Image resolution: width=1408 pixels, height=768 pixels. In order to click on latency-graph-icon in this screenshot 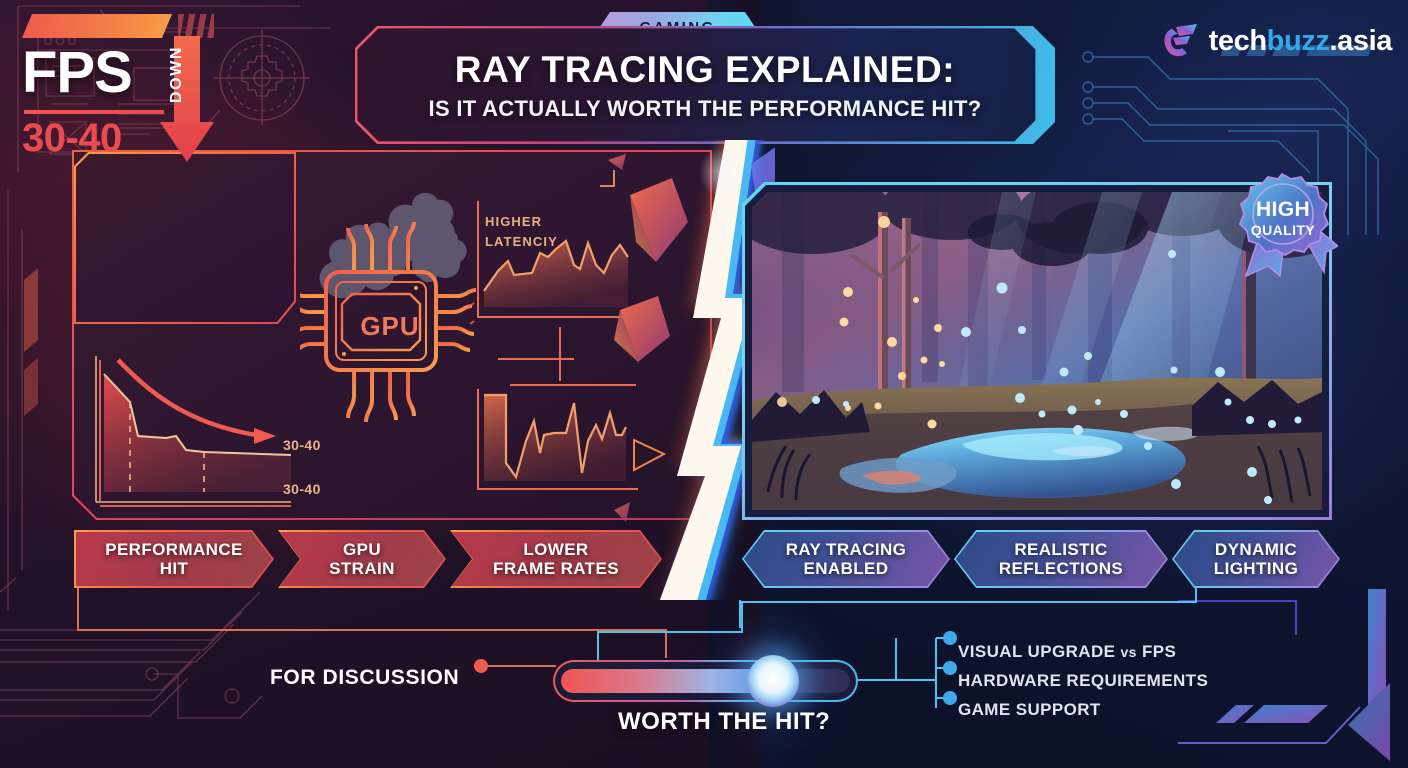, I will do `click(554, 345)`.